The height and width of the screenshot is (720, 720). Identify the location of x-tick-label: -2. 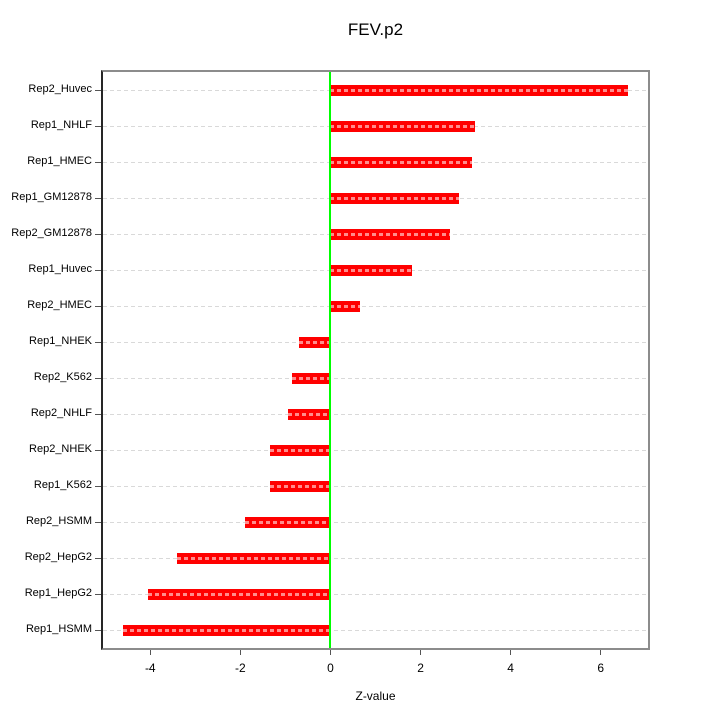
(240, 668).